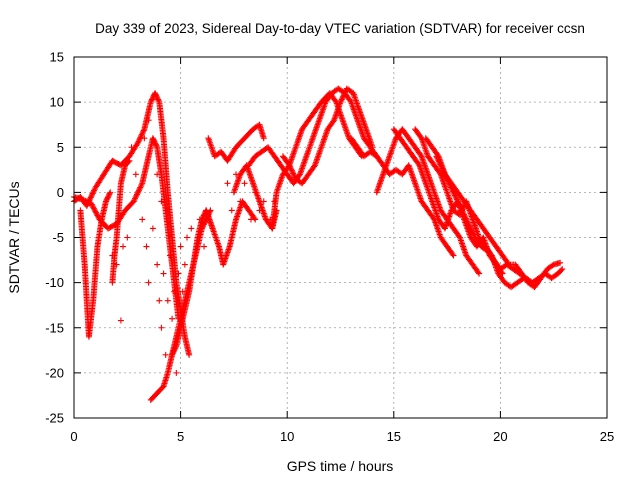  Describe the element at coordinates (180, 436) in the screenshot. I see `x-tick-label: 5` at that location.